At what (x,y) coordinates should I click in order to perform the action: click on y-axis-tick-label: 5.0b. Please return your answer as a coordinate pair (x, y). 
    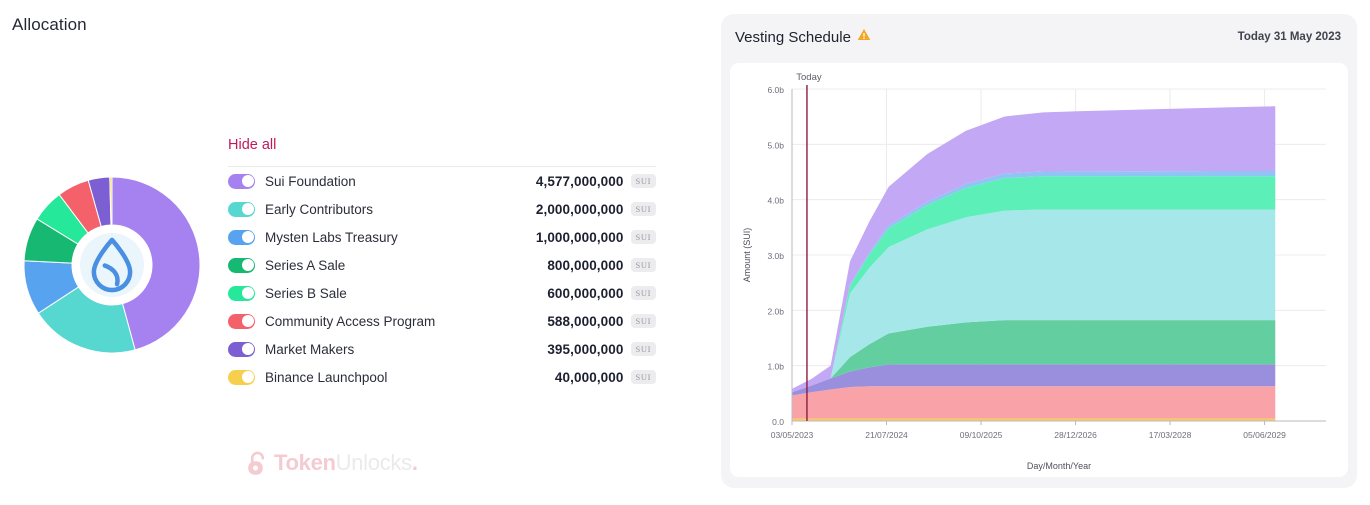
    Looking at the image, I should click on (775, 145).